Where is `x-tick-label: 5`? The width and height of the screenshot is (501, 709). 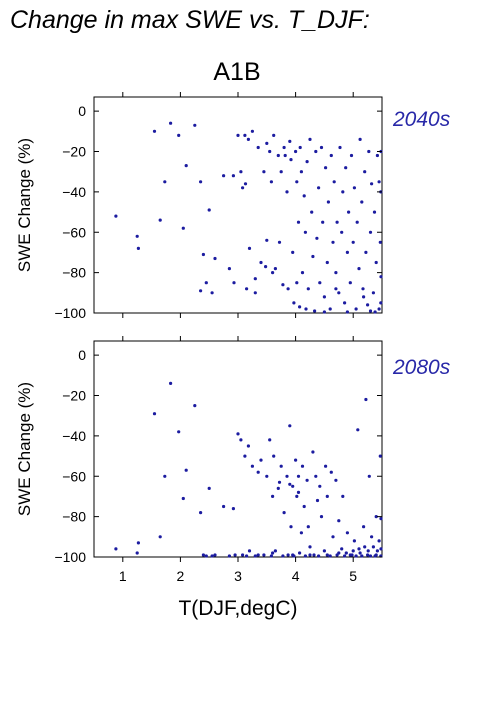
x-tick-label: 5 is located at coordinates (353, 576).